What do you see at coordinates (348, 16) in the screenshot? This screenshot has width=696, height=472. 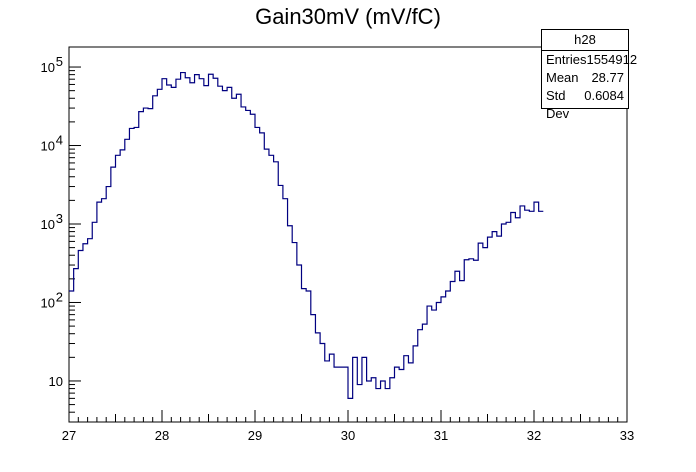 I see `chart-title: Gain30mV (mV/fC)` at bounding box center [348, 16].